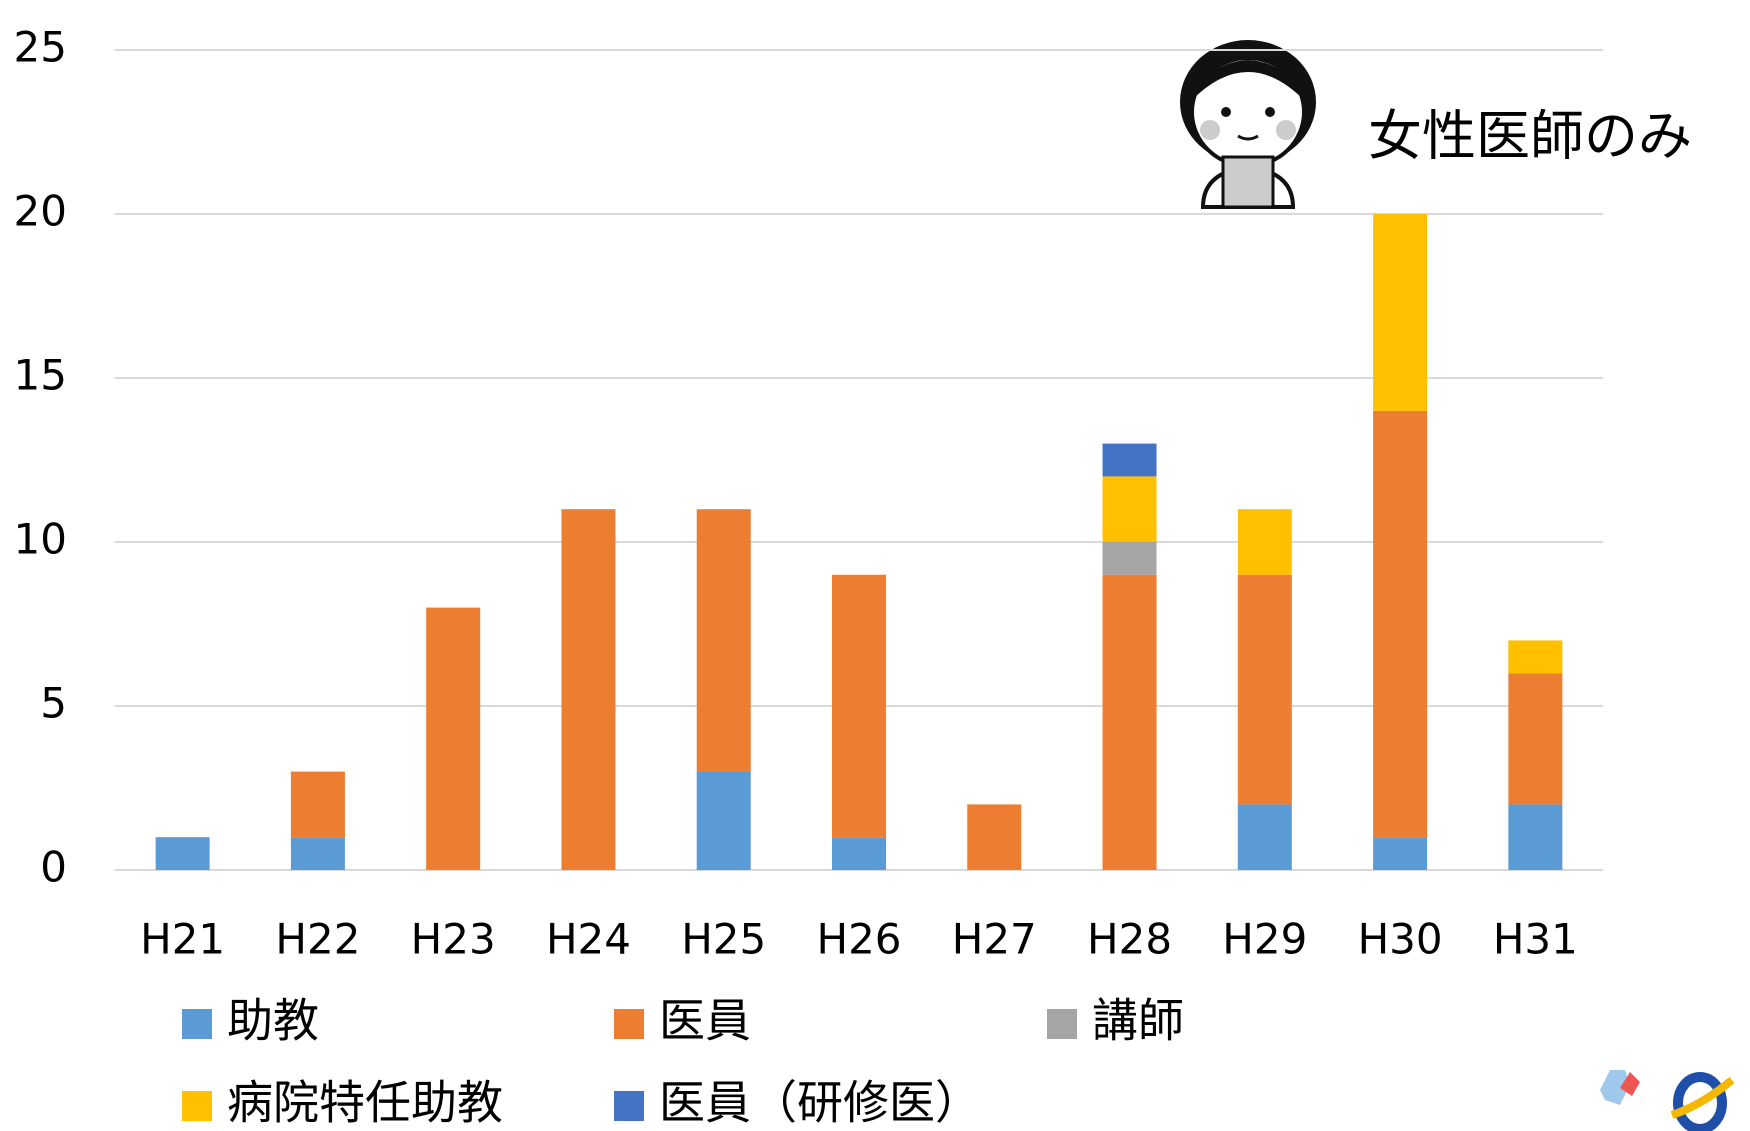 The height and width of the screenshot is (1131, 1750). What do you see at coordinates (1535, 939) in the screenshot?
I see `x-tick-label: H31` at bounding box center [1535, 939].